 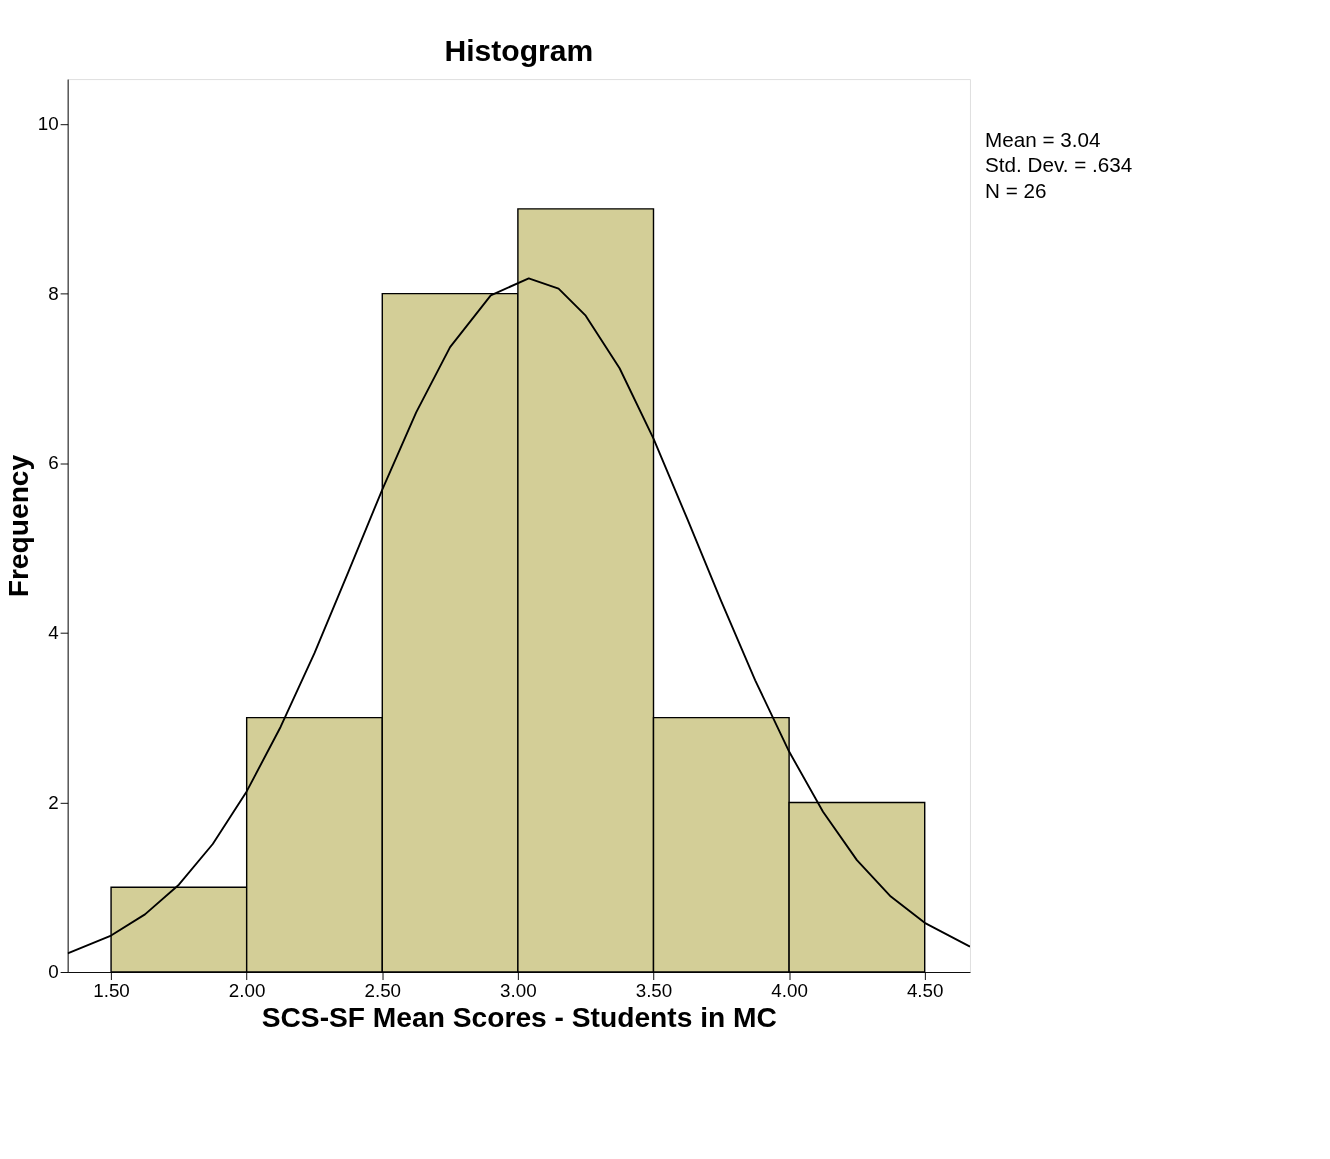 What do you see at coordinates (789, 990) in the screenshot?
I see `x-tick-label: 4.00` at bounding box center [789, 990].